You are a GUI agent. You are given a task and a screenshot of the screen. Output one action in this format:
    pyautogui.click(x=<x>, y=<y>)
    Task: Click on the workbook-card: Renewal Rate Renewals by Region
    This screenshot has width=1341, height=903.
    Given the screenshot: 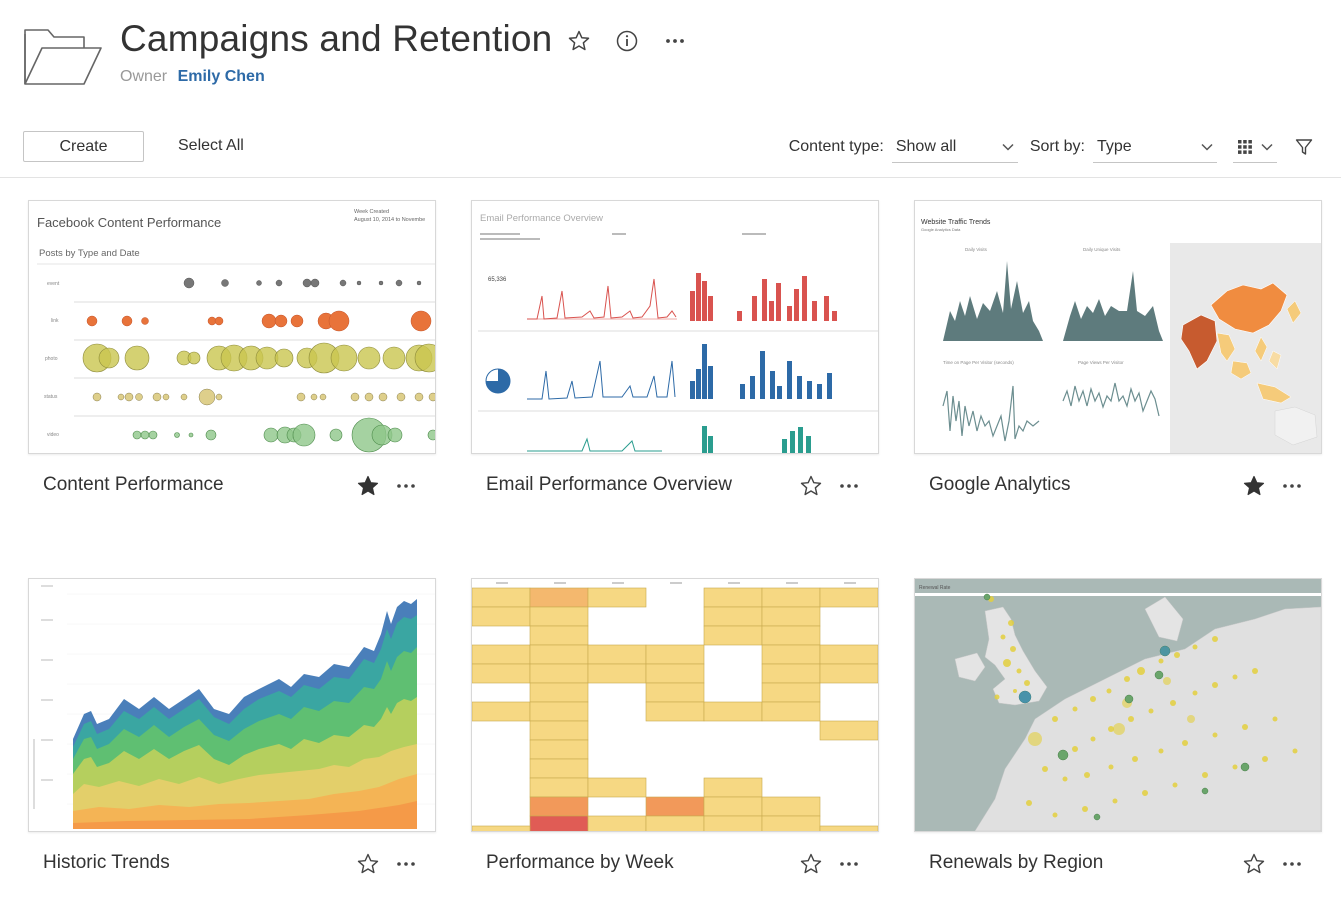 What is the action you would take?
    pyautogui.click(x=1118, y=732)
    